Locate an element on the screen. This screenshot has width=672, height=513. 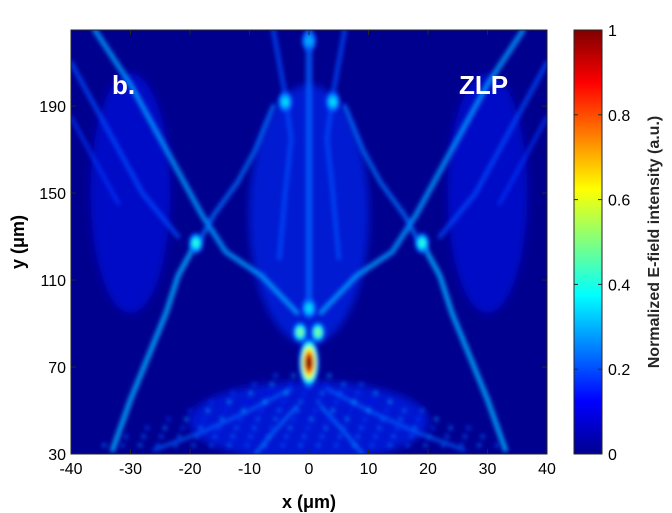
x-tick-label: 30 is located at coordinates (488, 469).